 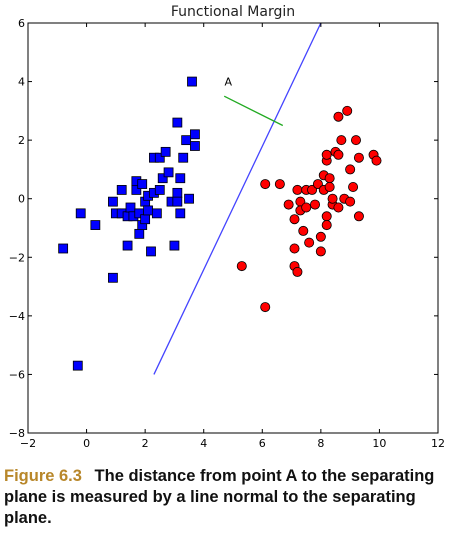 What do you see at coordinates (21, 23) in the screenshot?
I see `y-tick-label: 6` at bounding box center [21, 23].